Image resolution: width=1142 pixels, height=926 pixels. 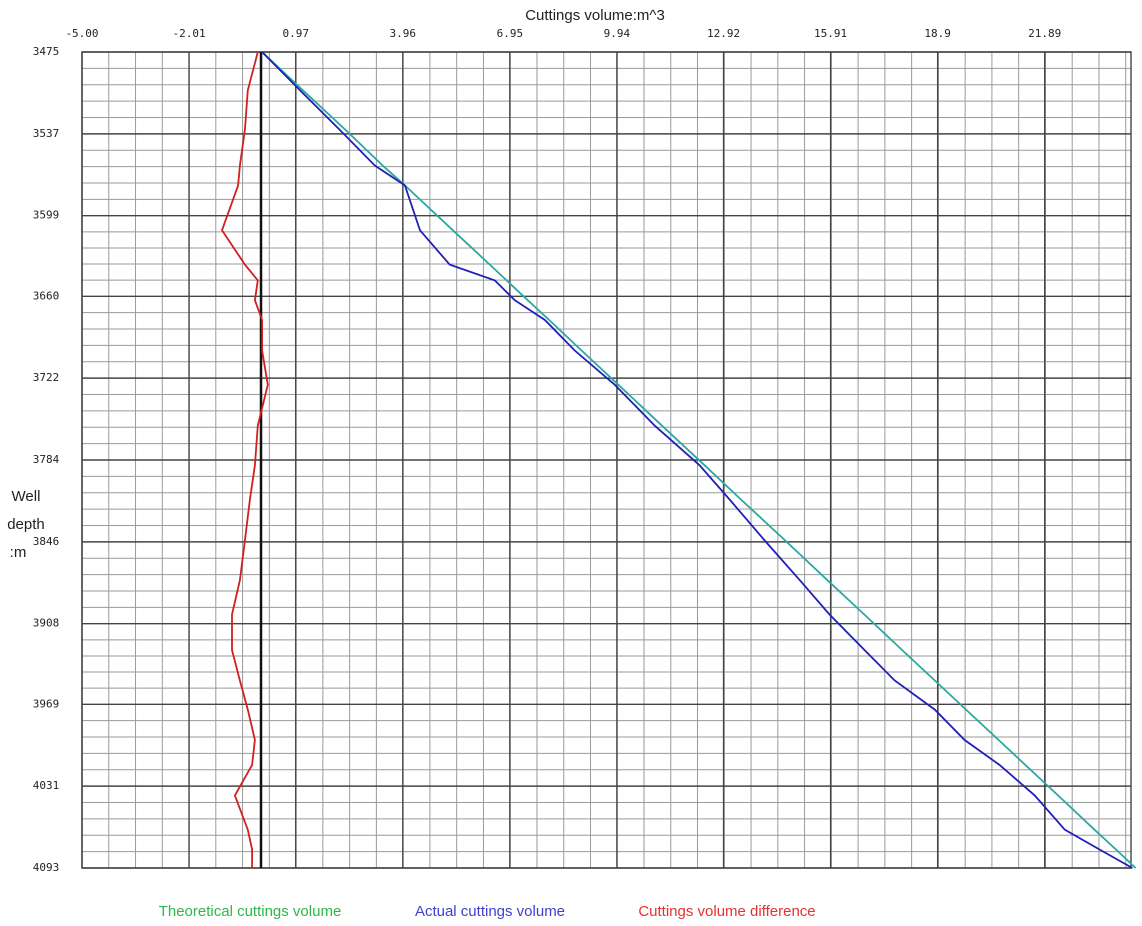 I want to click on y-axis-label: depth, so click(x=26, y=524).